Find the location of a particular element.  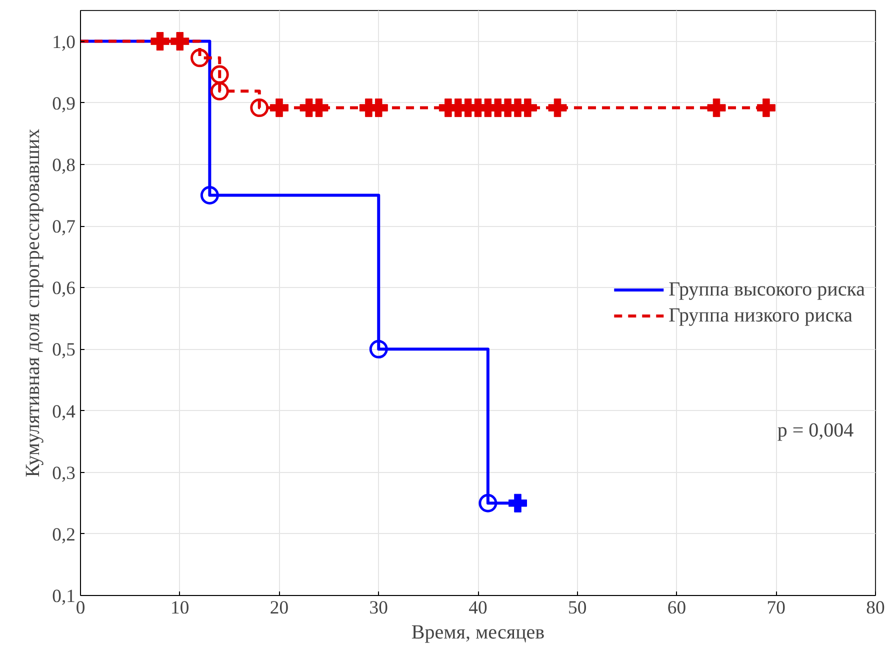

y-axis-title: Кумулятивная доля спрогрессировавших is located at coordinates (33, 303).